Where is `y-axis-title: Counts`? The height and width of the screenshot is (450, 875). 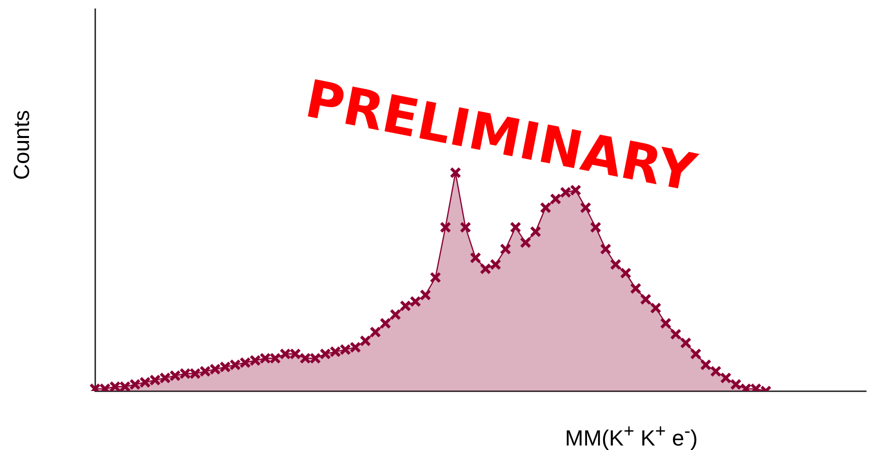 y-axis-title: Counts is located at coordinates (22, 145).